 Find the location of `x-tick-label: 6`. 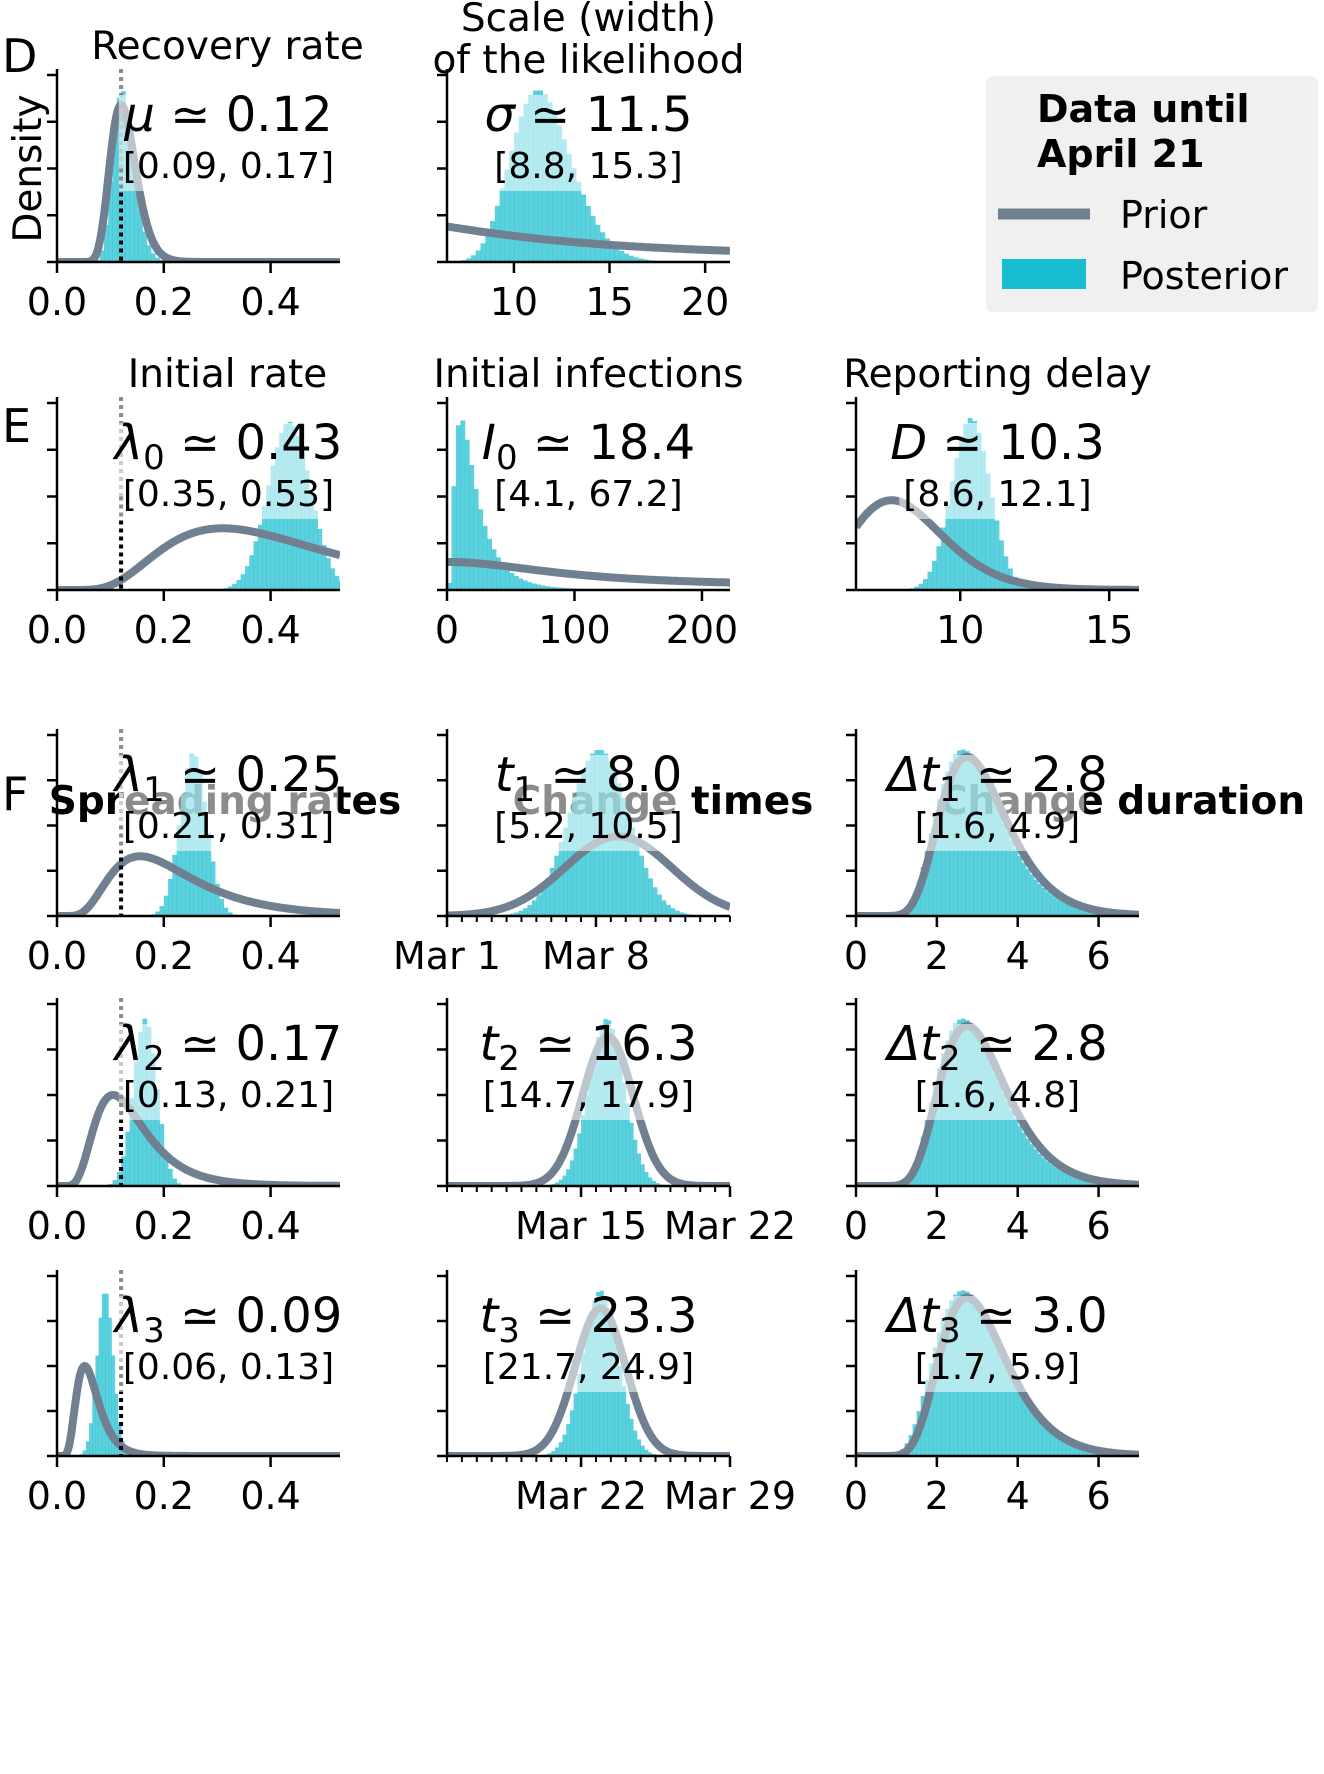

x-tick-label: 6 is located at coordinates (1098, 1496).